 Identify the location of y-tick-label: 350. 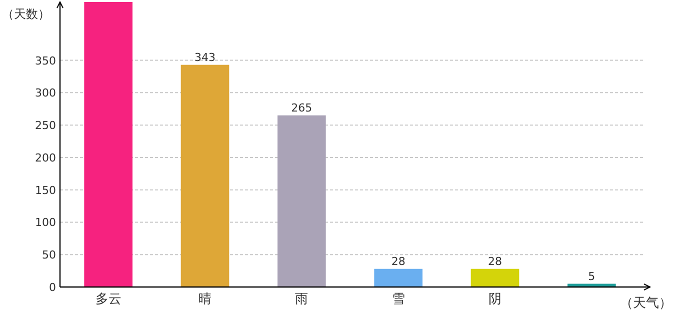
(45, 61).